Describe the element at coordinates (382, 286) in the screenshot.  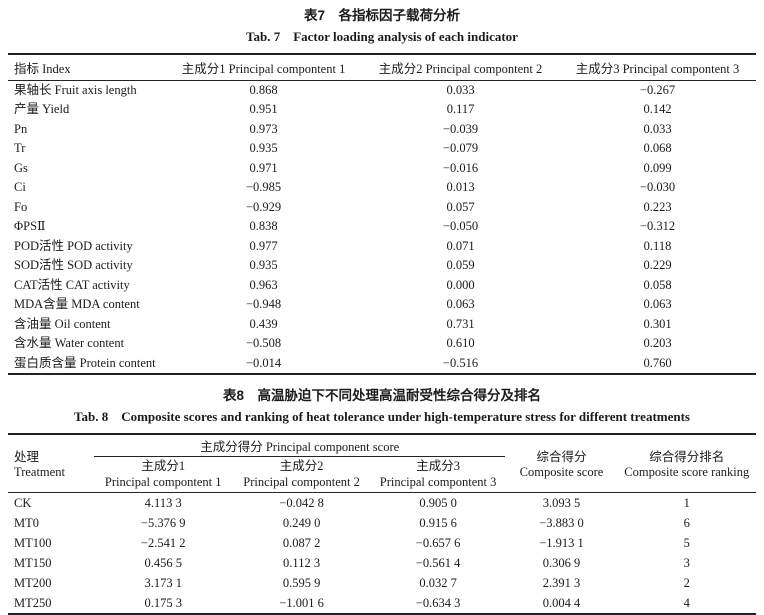
I see `table-row: CAT活性 CAT activity 0.963 0.000 0.058` at that location.